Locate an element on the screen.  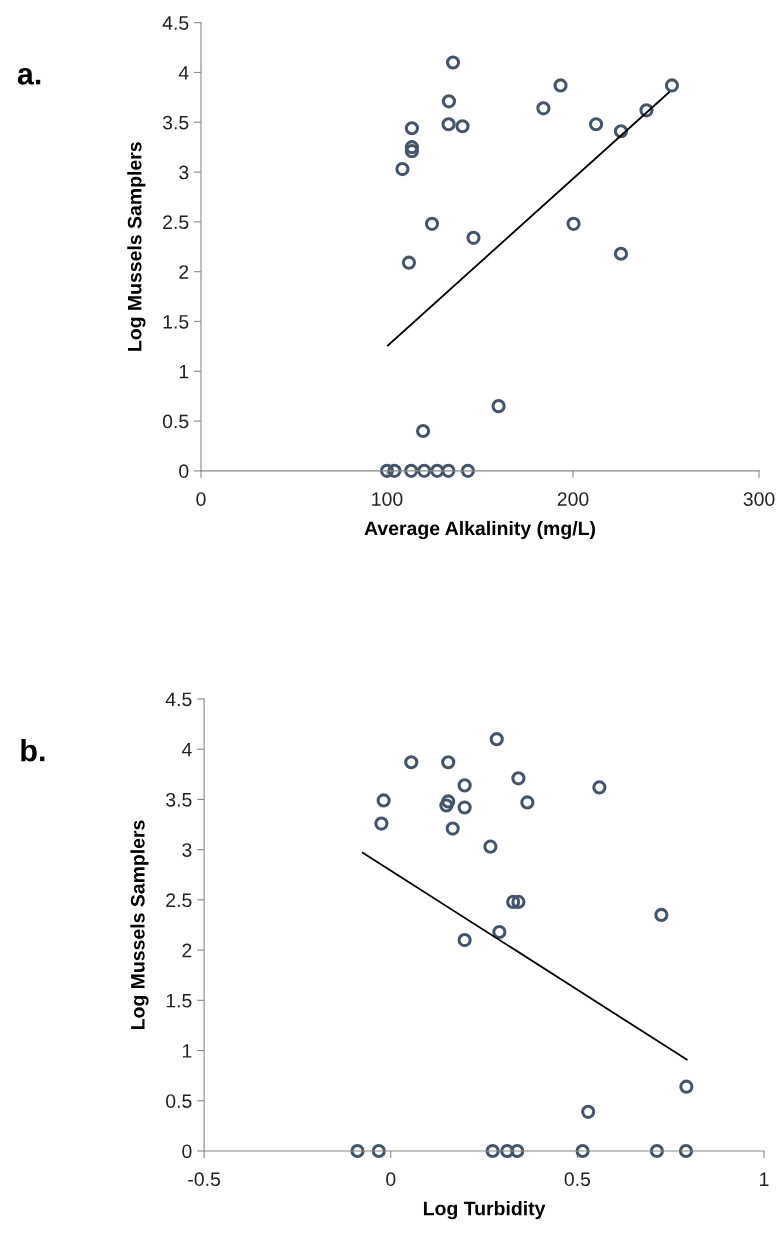
x-axis-title: Average Alkalinity (mg/L) is located at coordinates (479, 530).